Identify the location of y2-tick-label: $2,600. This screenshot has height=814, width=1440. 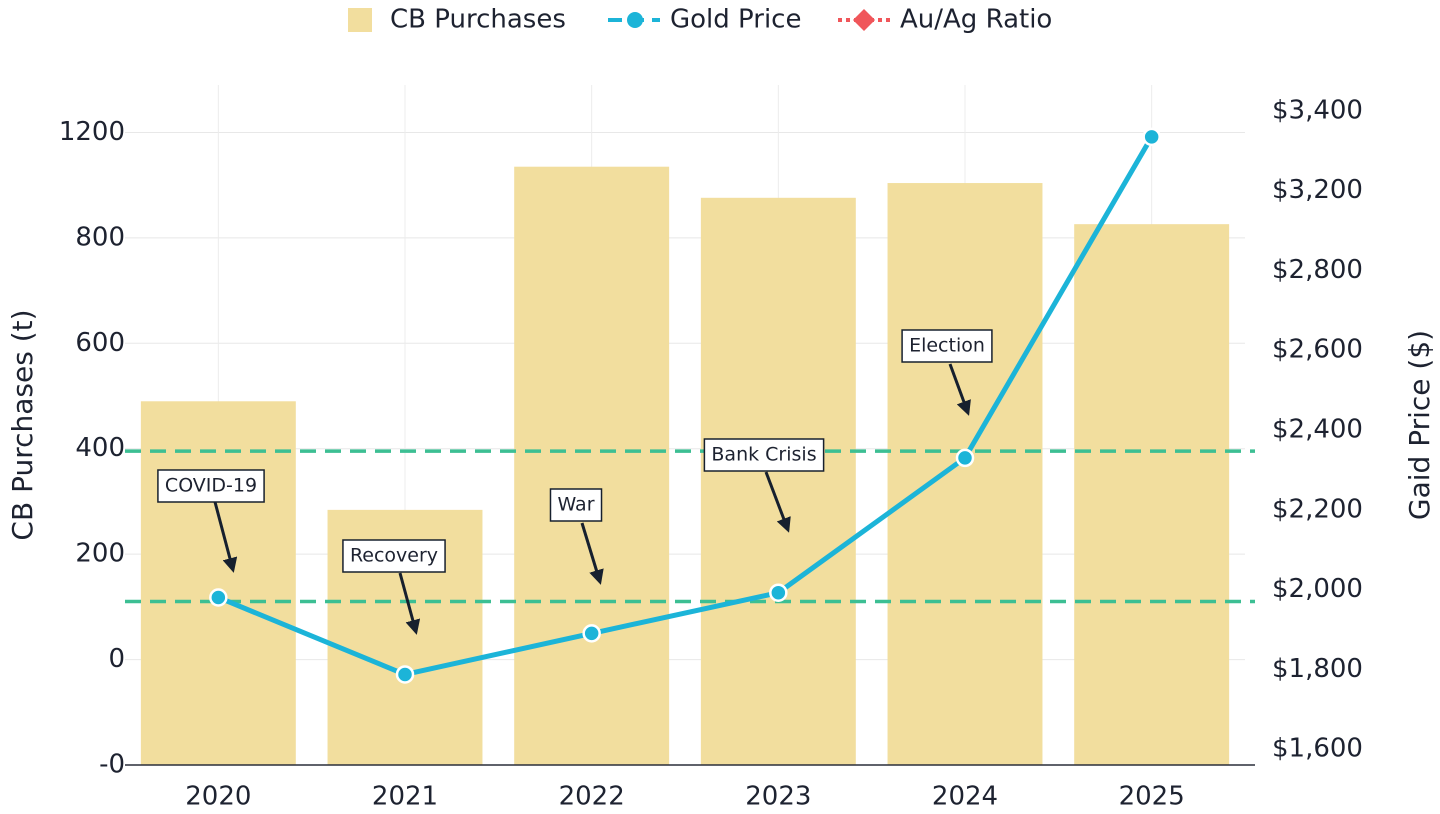
(1317, 350).